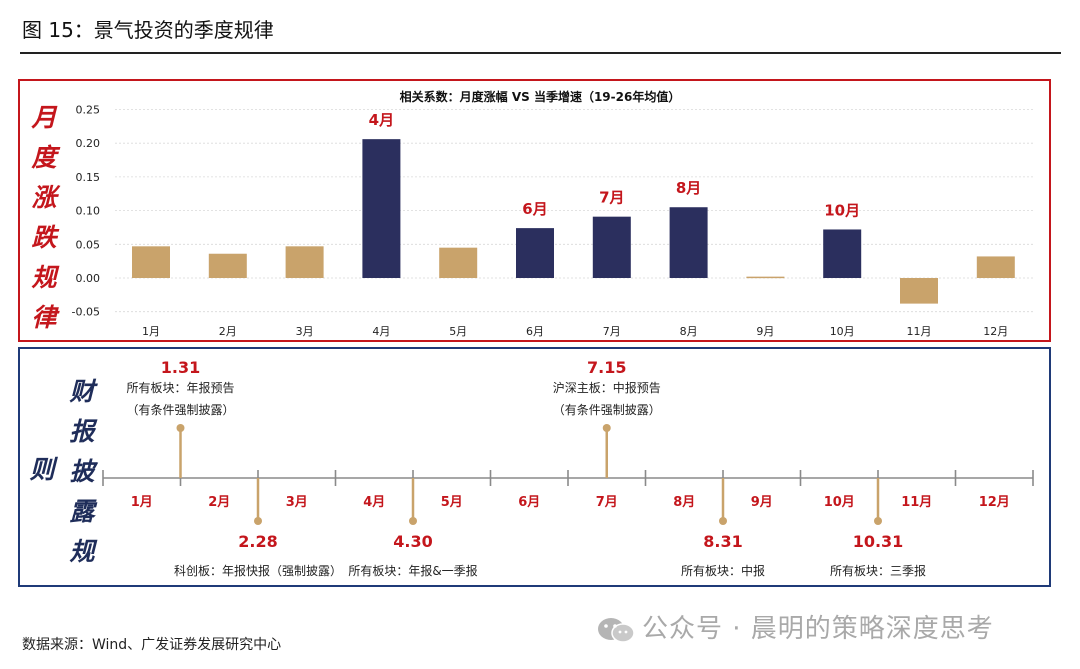 This screenshot has width=1080, height=669. What do you see at coordinates (607, 387) in the screenshot?
I see `event-description: 沪深主板：中报预告` at bounding box center [607, 387].